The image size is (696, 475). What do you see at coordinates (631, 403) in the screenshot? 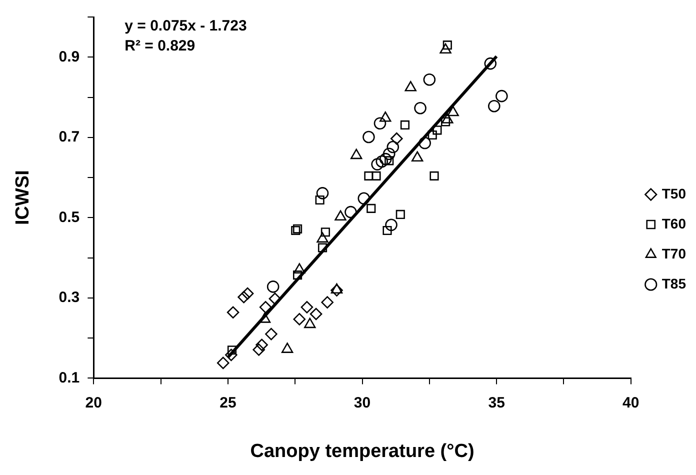
I see `x-tick-label: 40` at bounding box center [631, 403].